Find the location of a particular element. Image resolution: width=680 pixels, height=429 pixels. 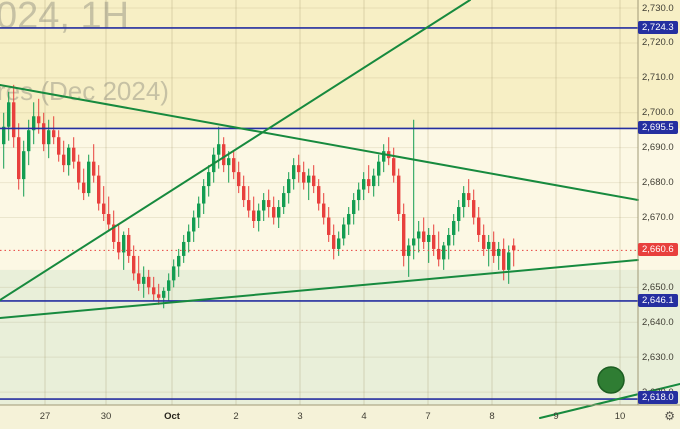

price-tick-label: 2,690.0 is located at coordinates (658, 148).